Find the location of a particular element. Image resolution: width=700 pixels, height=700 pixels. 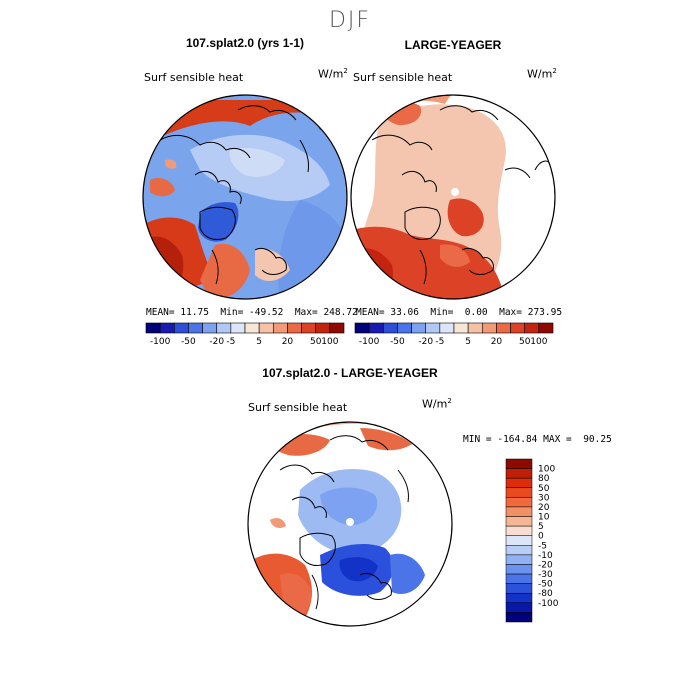

variable-label-bottom: Surf sensible heat is located at coordinates (298, 407).